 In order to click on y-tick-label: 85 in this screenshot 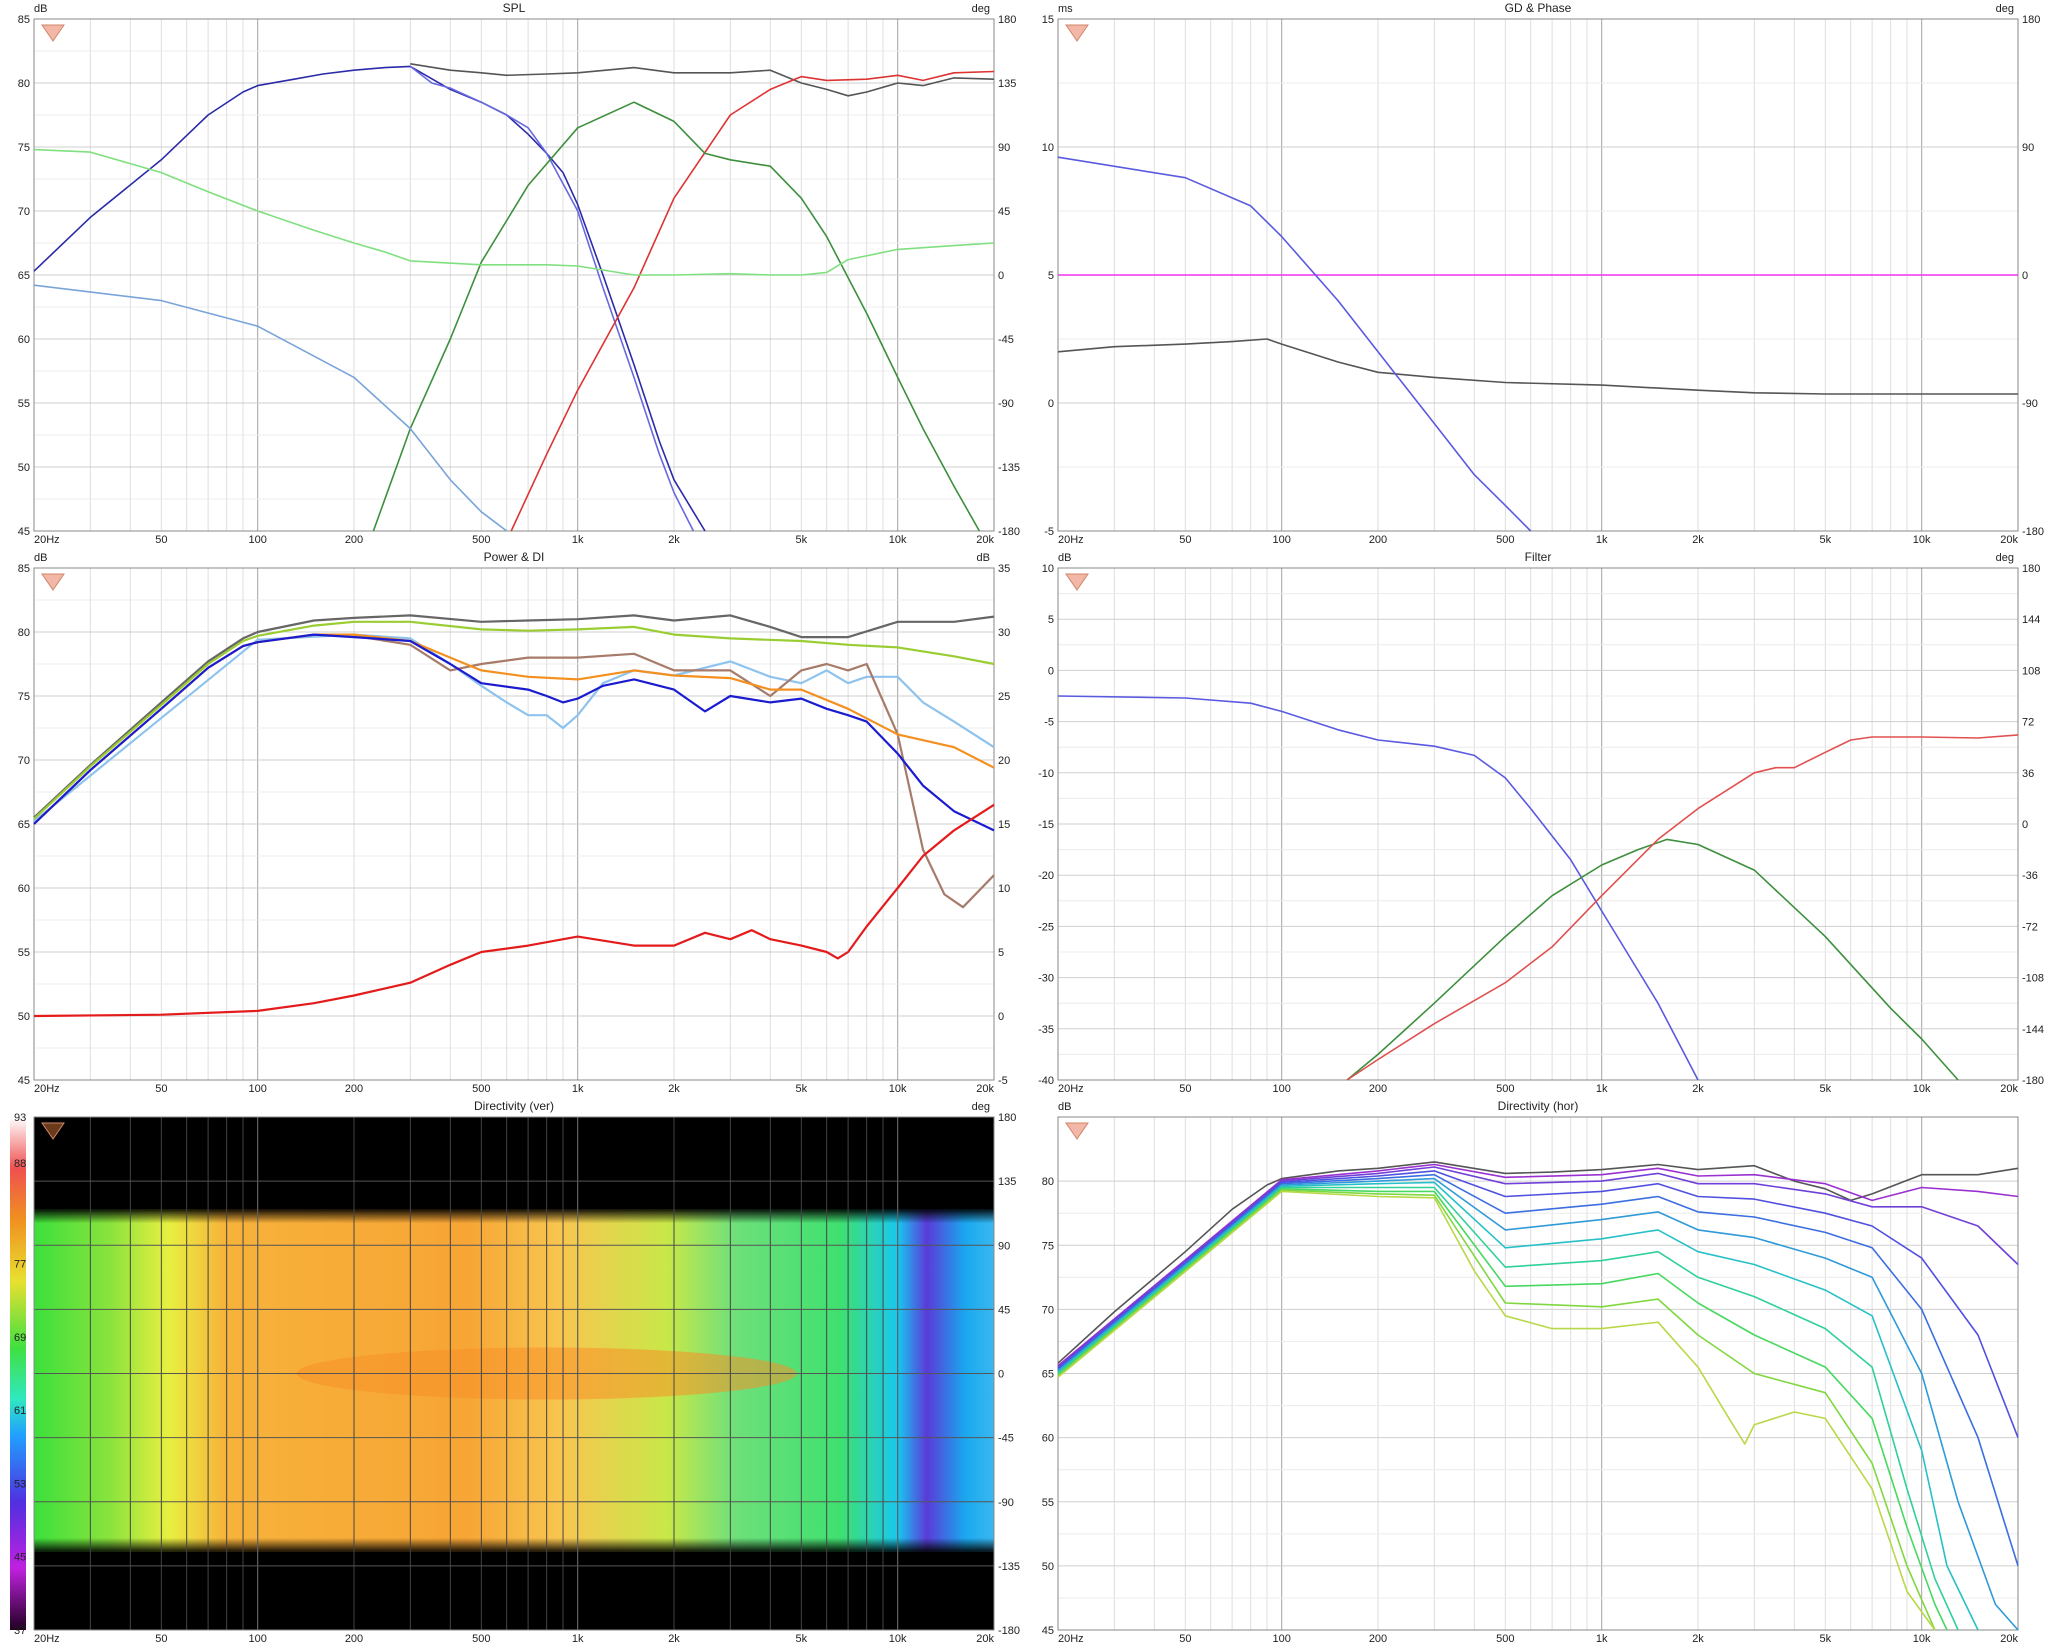, I will do `click(24, 20)`.